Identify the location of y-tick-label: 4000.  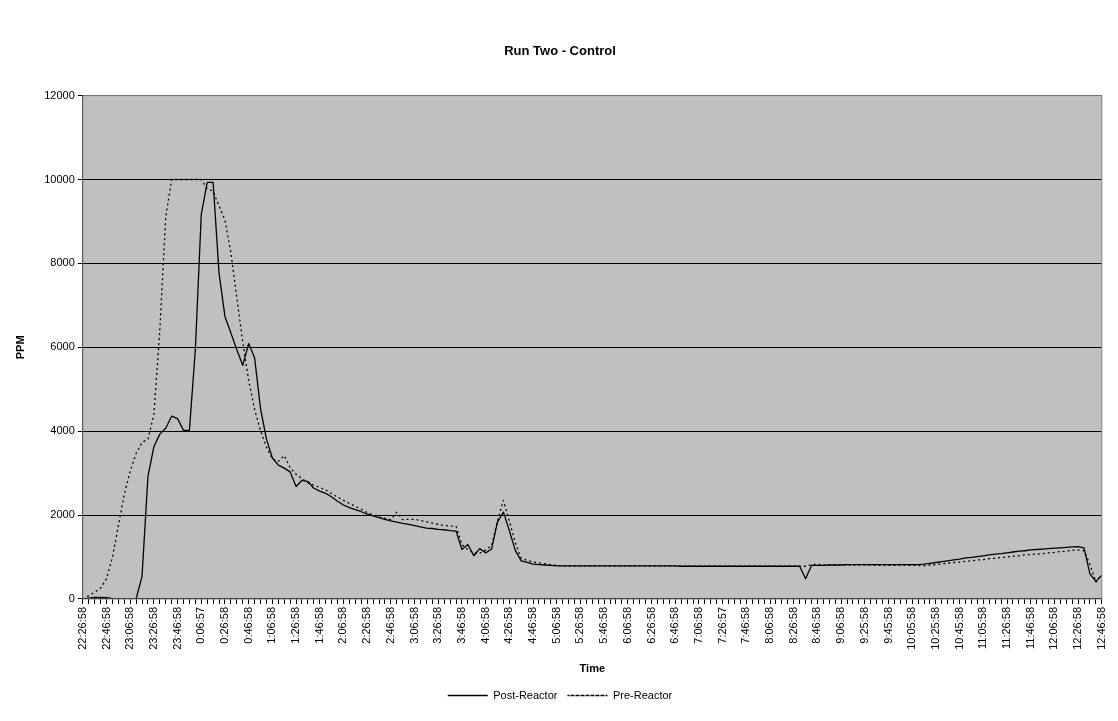
(62, 430).